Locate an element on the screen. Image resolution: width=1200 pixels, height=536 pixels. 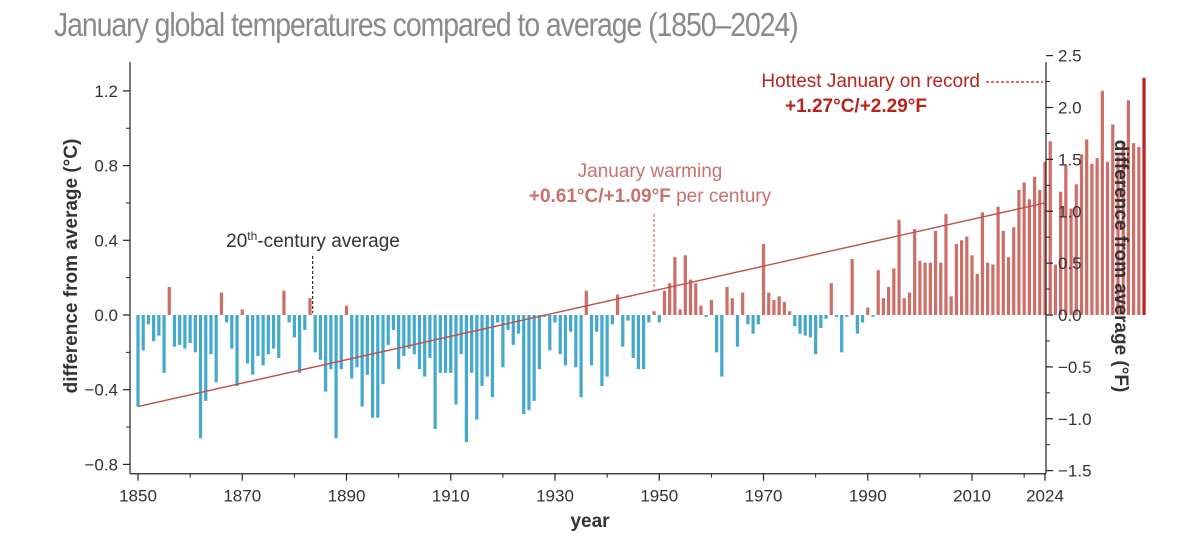
bar-1906 is located at coordinates (430, 336).